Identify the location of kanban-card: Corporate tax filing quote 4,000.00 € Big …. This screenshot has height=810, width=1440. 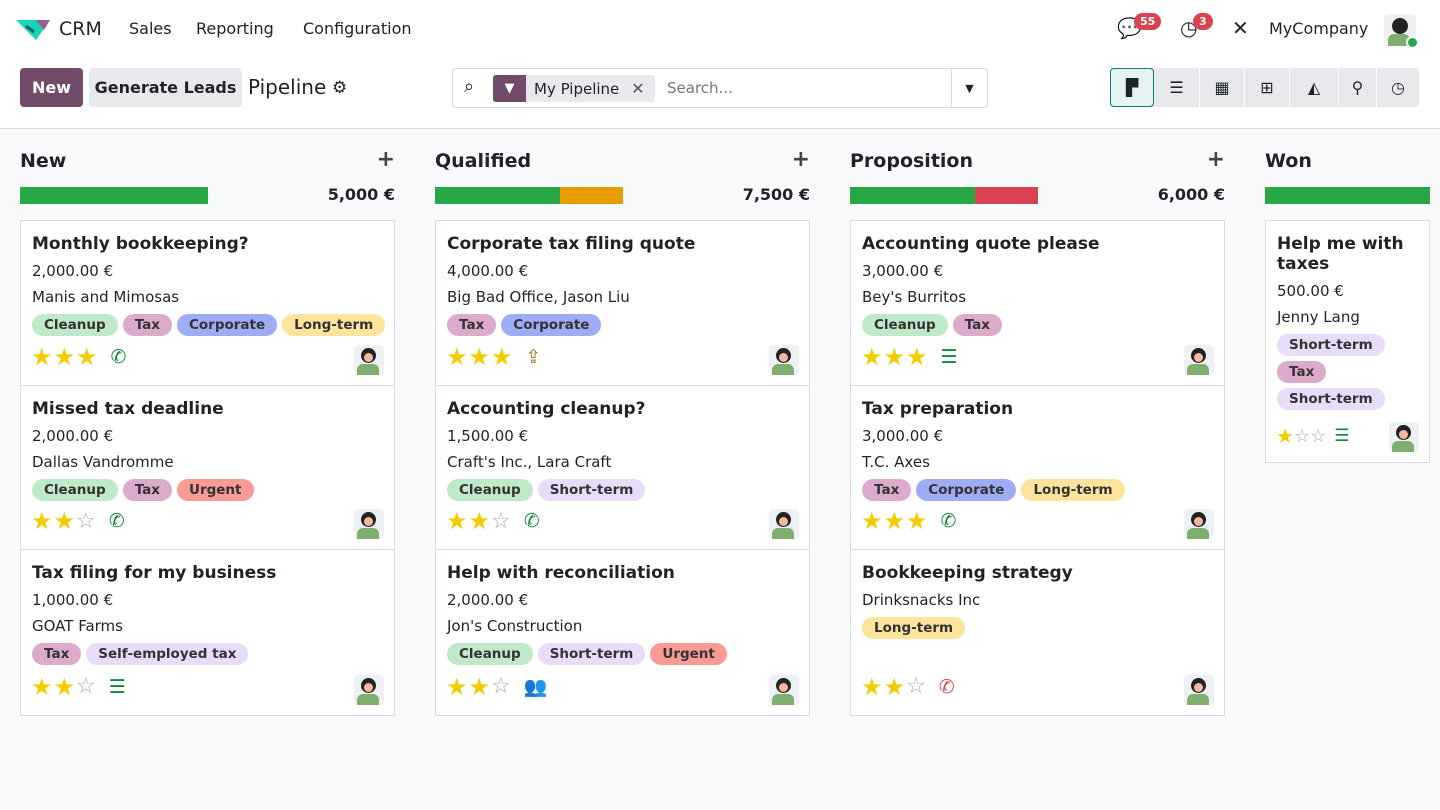
(622, 303).